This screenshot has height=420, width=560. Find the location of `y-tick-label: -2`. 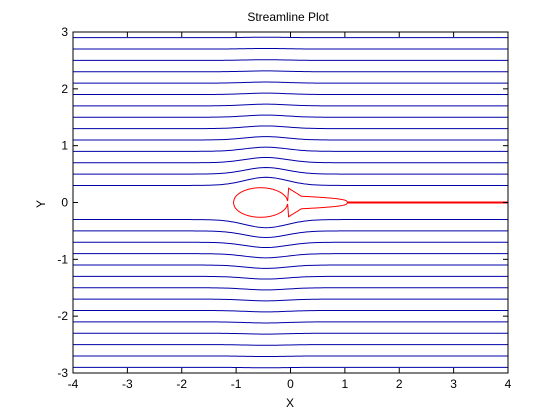

y-tick-label: -2 is located at coordinates (62, 316).